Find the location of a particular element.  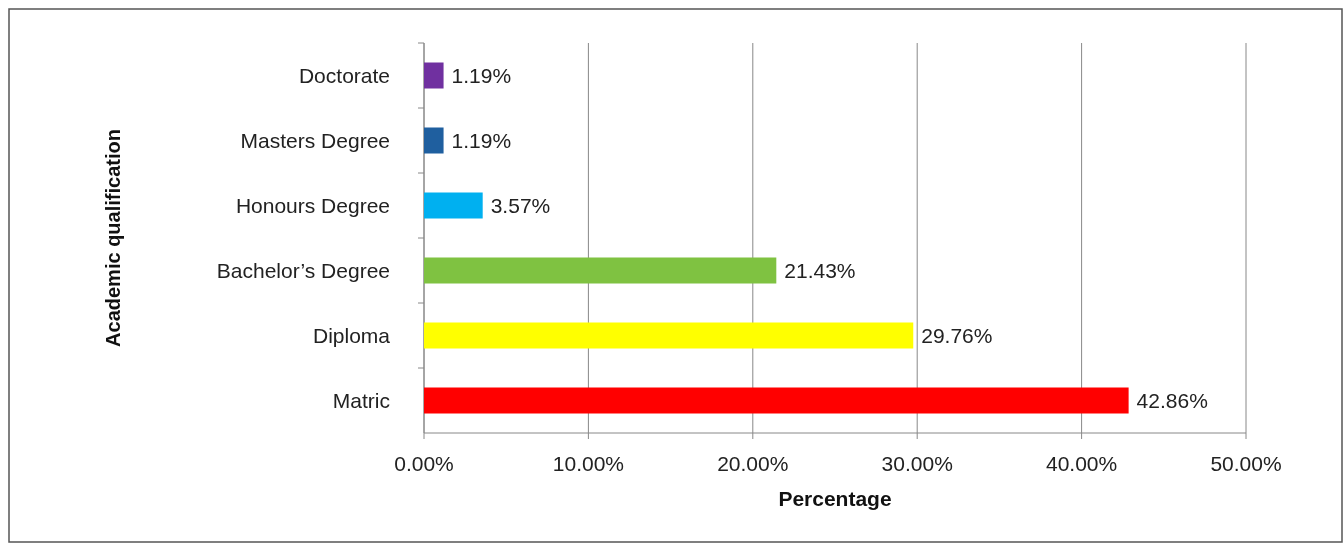

y-tick-label: Matric is located at coordinates (361, 400).